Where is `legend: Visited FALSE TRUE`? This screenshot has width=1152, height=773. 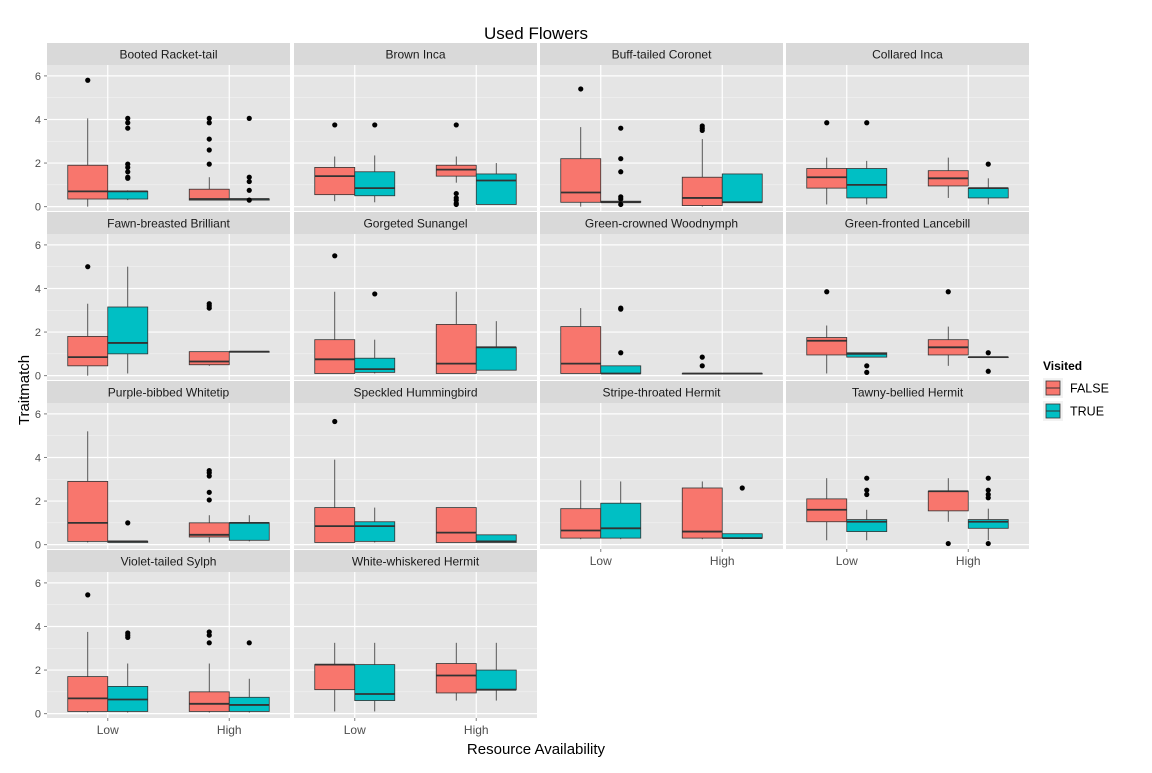
legend: Visited FALSE TRUE is located at coordinates (1076, 390).